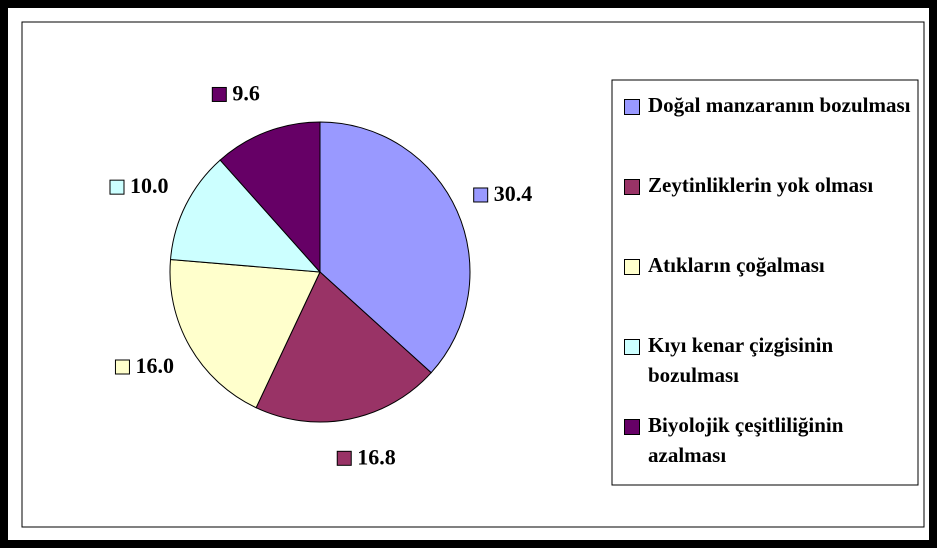  Describe the element at coordinates (746, 440) in the screenshot. I see `legend-label: Biyolojik çeşitliliğinin azalması` at that location.